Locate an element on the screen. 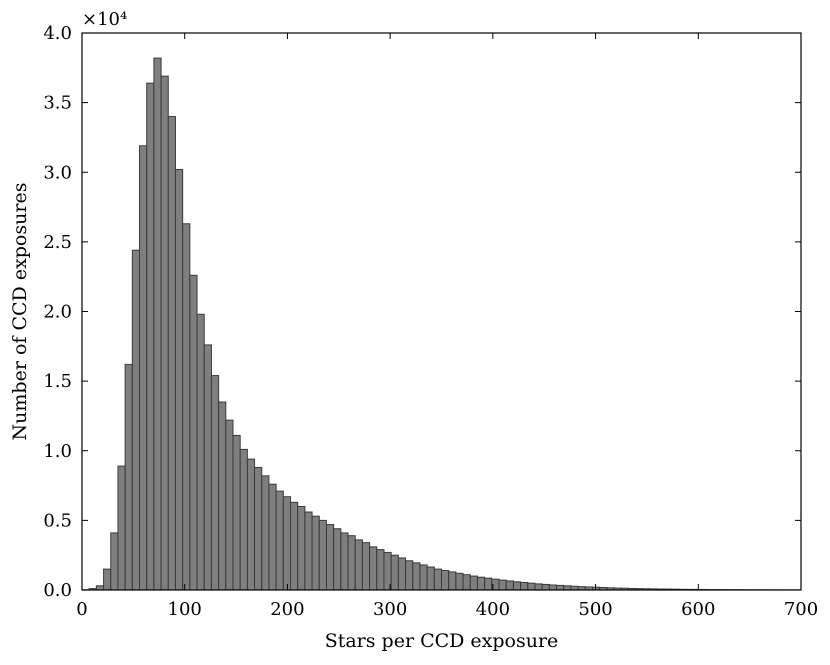  y-tick-label: 4.0 is located at coordinates (57, 33).